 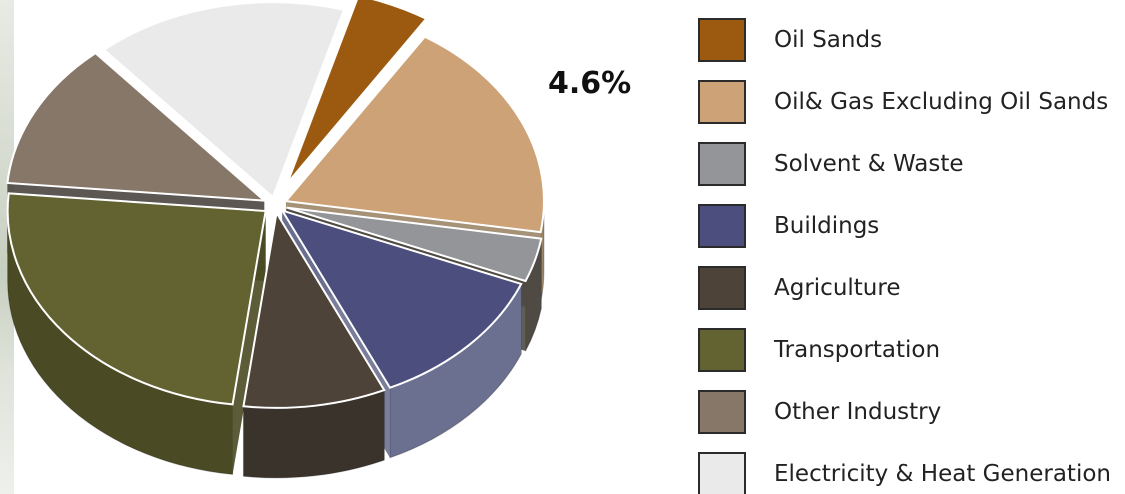 I want to click on legend-item-solvent-waste: Solvent & Waste, so click(x=908, y=173).